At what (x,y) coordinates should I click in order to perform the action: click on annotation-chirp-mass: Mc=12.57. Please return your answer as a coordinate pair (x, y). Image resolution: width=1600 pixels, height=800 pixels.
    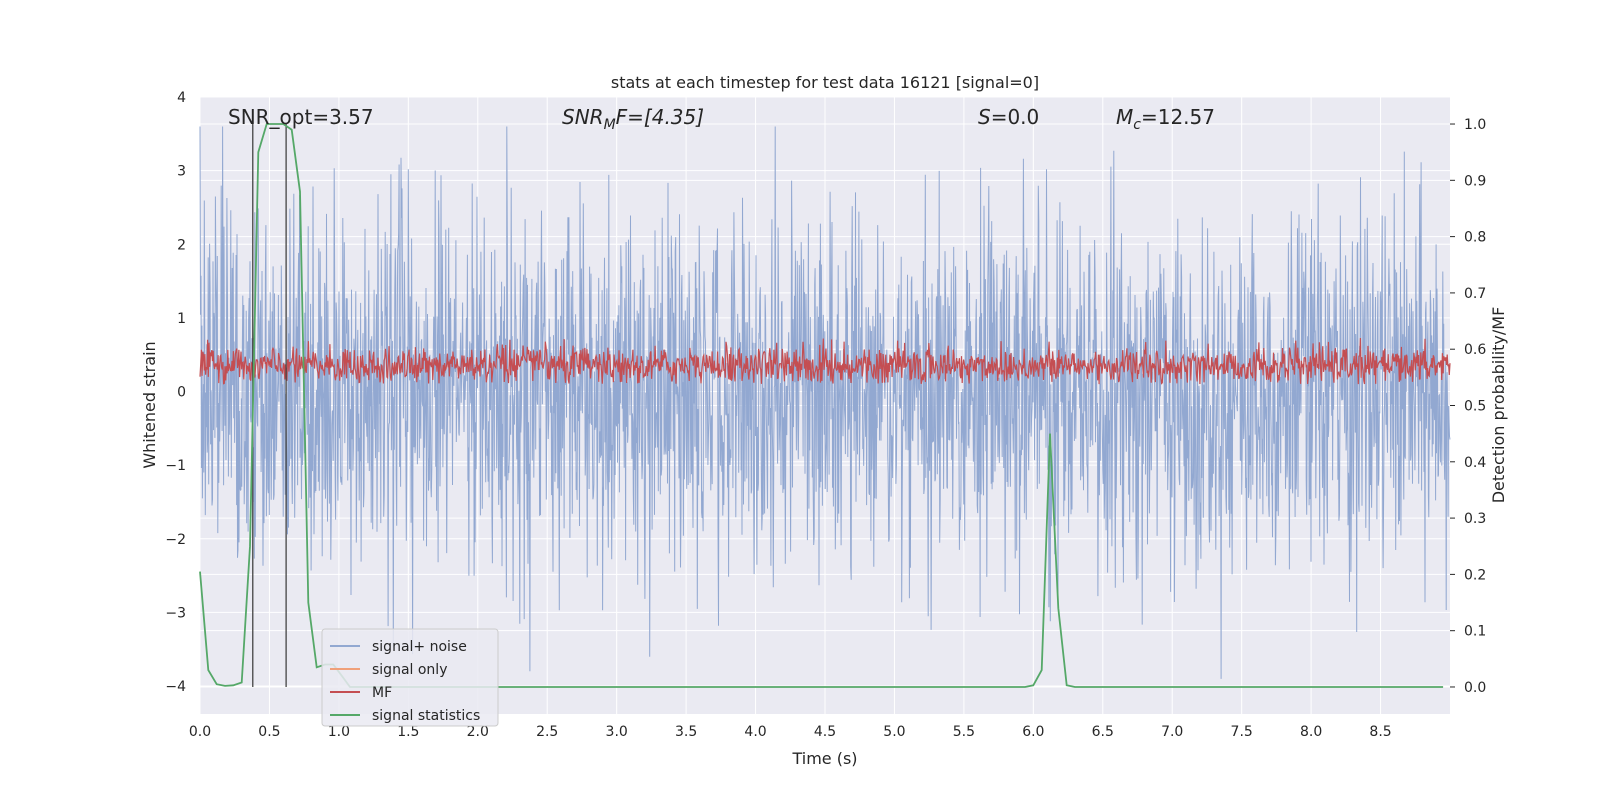
    Looking at the image, I should click on (1165, 119).